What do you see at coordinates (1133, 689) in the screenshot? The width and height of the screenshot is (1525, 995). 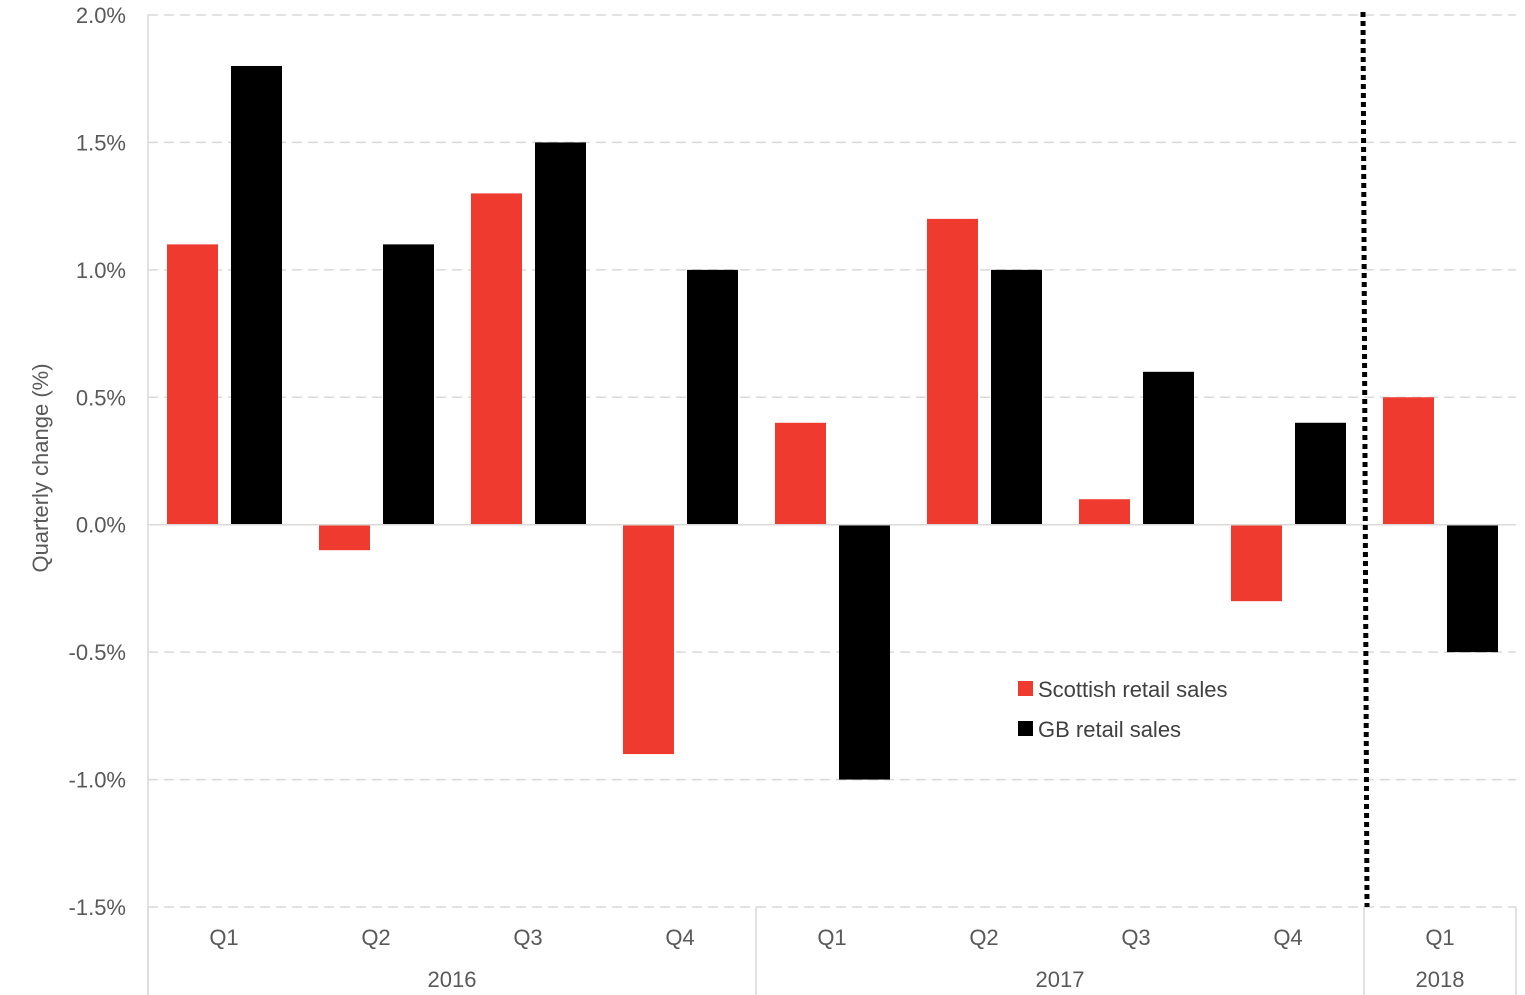 I see `legend-label: Scottish retail sales` at bounding box center [1133, 689].